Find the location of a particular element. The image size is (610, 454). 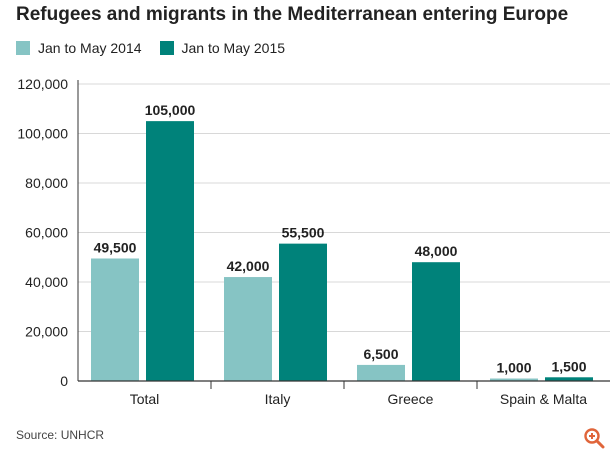

legend-item-2014: Jan to May 2014 is located at coordinates (79, 48).